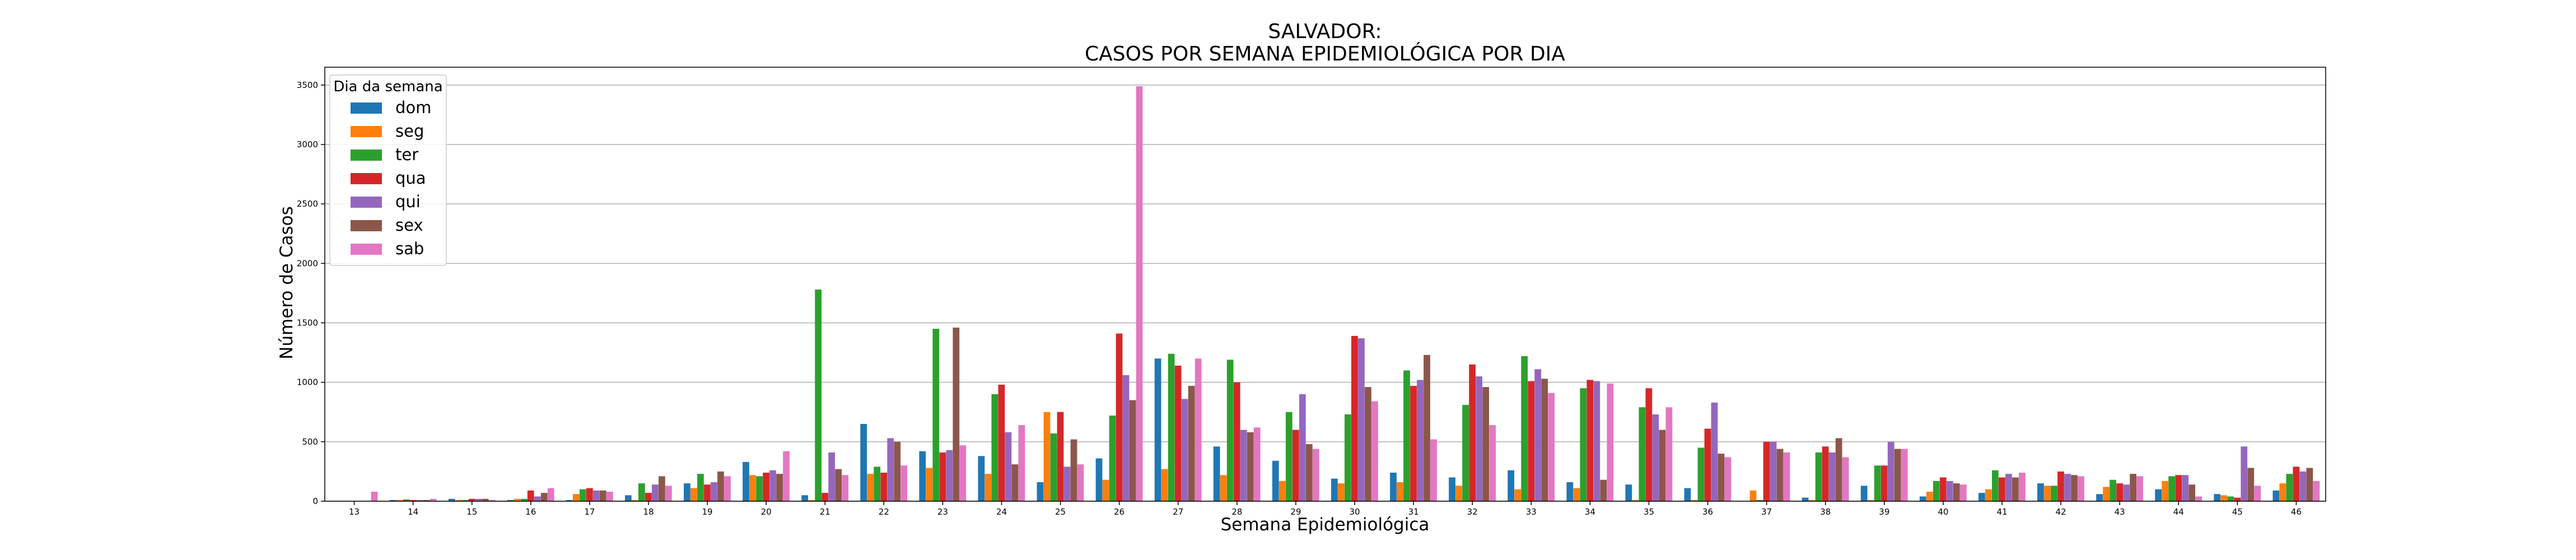 The height and width of the screenshot is (560, 2576). Describe the element at coordinates (1325, 54) in the screenshot. I see `chart-subtitle: CASOS POR SEMANA EPIDEMIOLÓGICA POR DIA` at that location.